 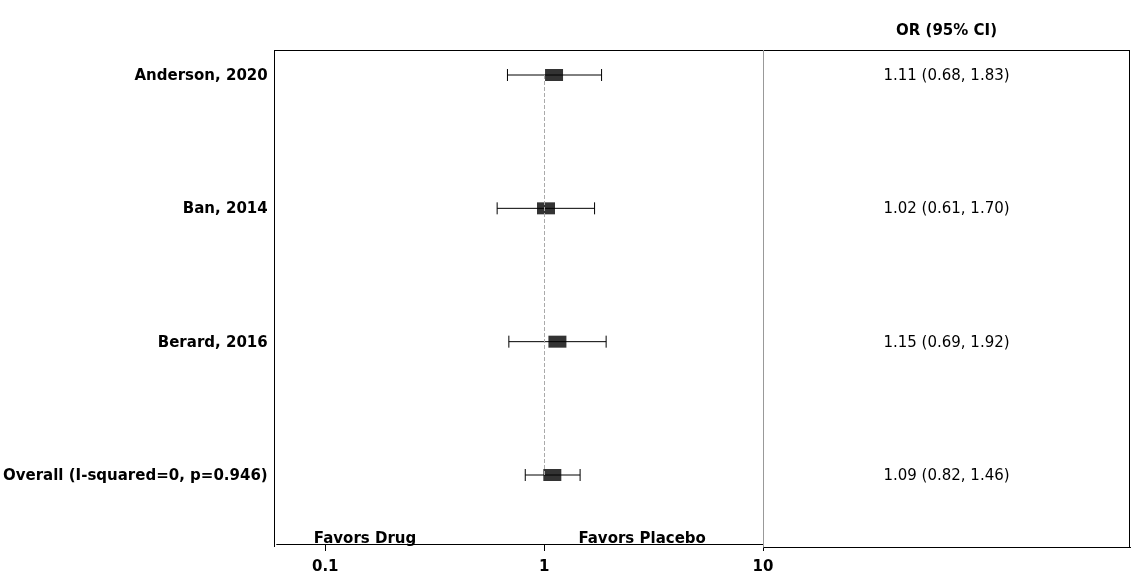 What do you see at coordinates (365, 538) in the screenshot?
I see `annotation: Favors Drug` at bounding box center [365, 538].